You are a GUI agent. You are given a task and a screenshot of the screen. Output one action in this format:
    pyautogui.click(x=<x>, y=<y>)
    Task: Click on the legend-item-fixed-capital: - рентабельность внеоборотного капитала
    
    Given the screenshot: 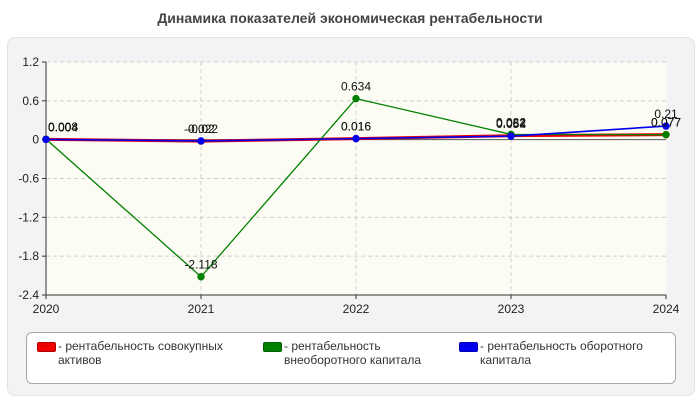 What is the action you would take?
    pyautogui.click(x=358, y=353)
    